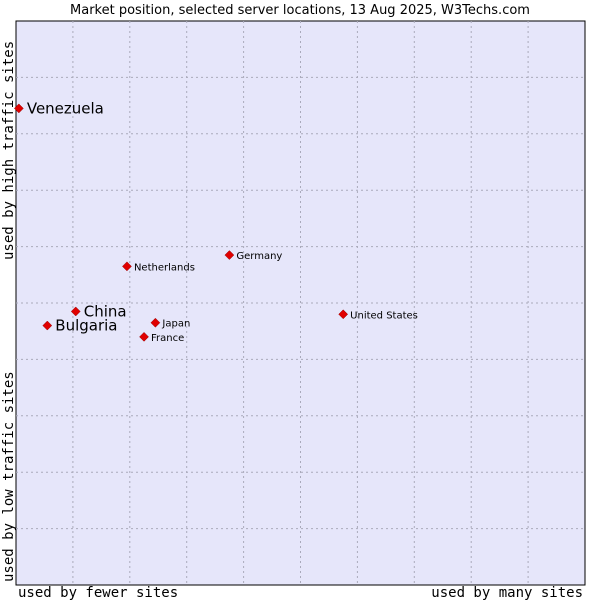 This screenshot has height=600, width=600. Describe the element at coordinates (175, 324) in the screenshot. I see `point-label: Japan` at that location.